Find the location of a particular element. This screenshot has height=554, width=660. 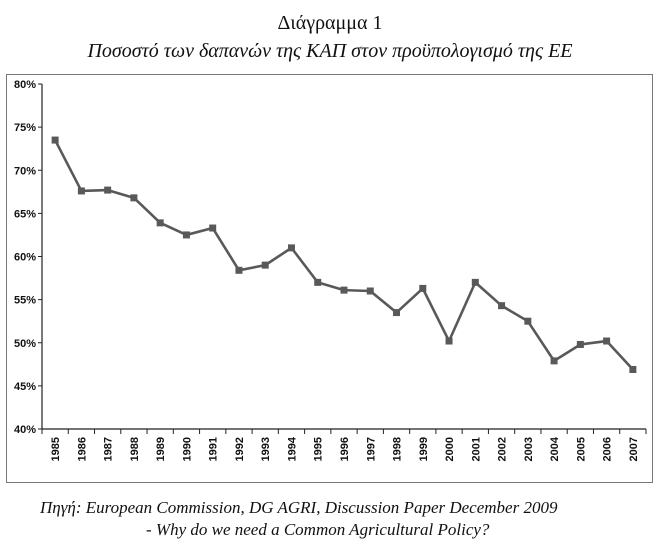

chart-caption-title: Διάγραμμα 1 is located at coordinates (330, 23).